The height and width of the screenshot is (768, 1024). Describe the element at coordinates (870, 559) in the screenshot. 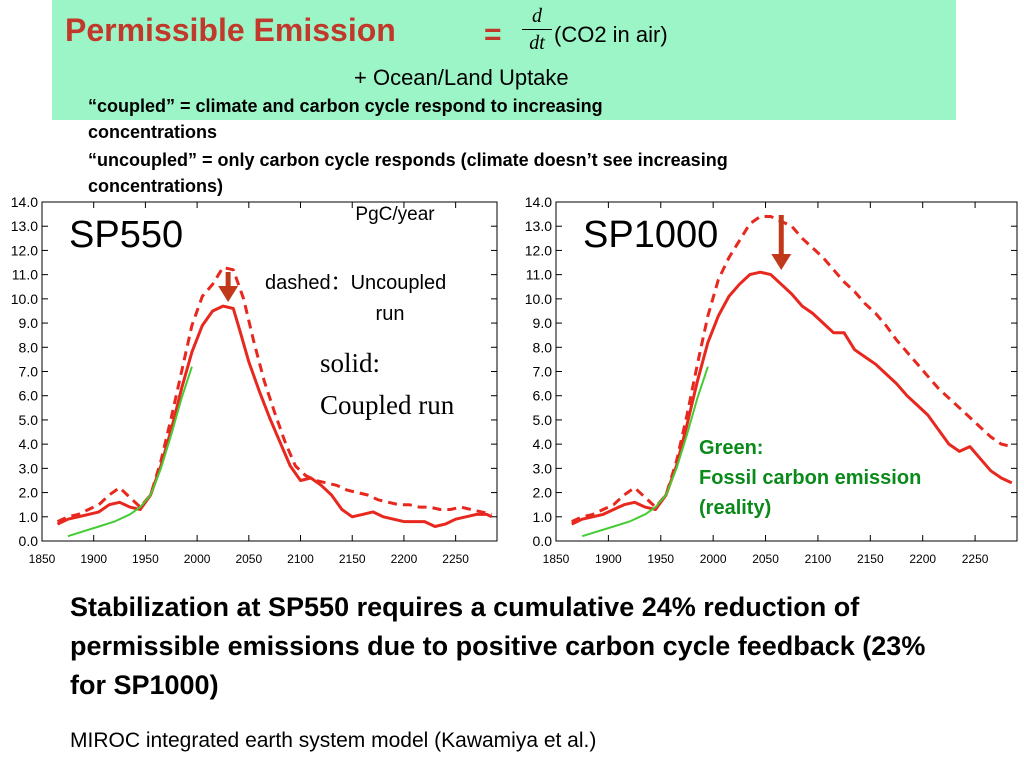

I see `chart-2-xtick-label: 2150` at that location.